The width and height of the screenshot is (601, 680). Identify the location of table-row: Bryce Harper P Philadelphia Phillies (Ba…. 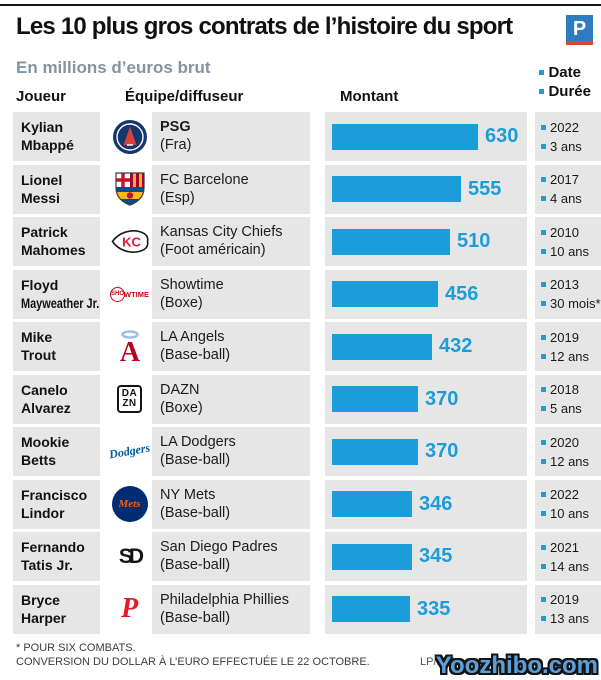
(307, 609).